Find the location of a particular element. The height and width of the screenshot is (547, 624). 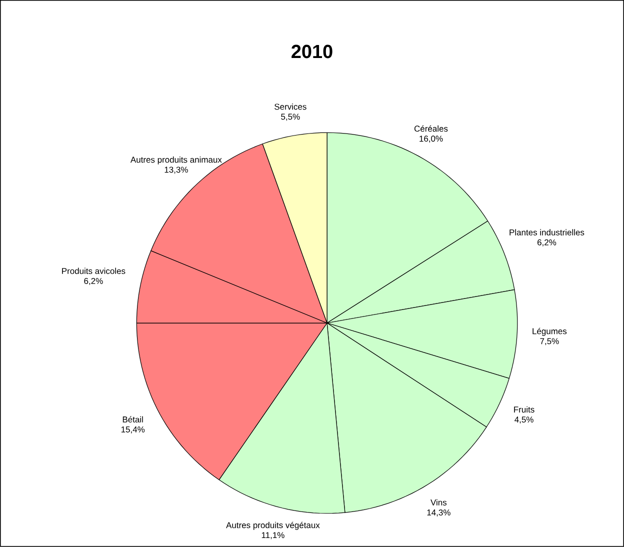

data-label: 11,1% is located at coordinates (273, 536).